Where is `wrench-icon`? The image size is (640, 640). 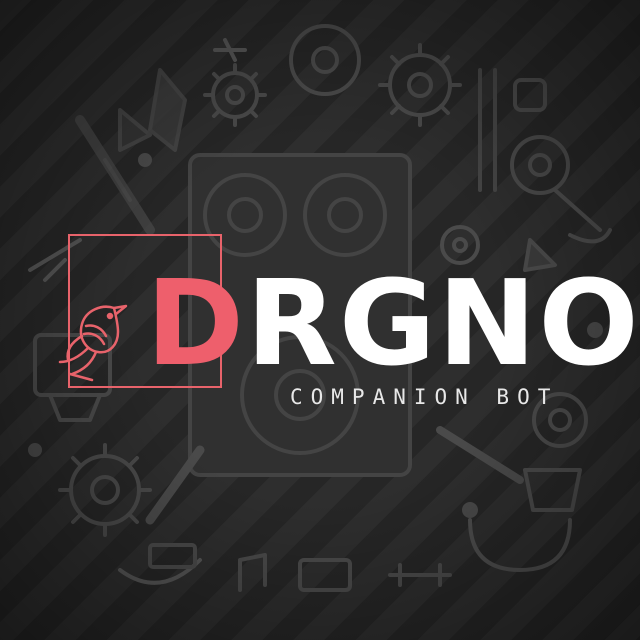 wrench-icon is located at coordinates (480, 455).